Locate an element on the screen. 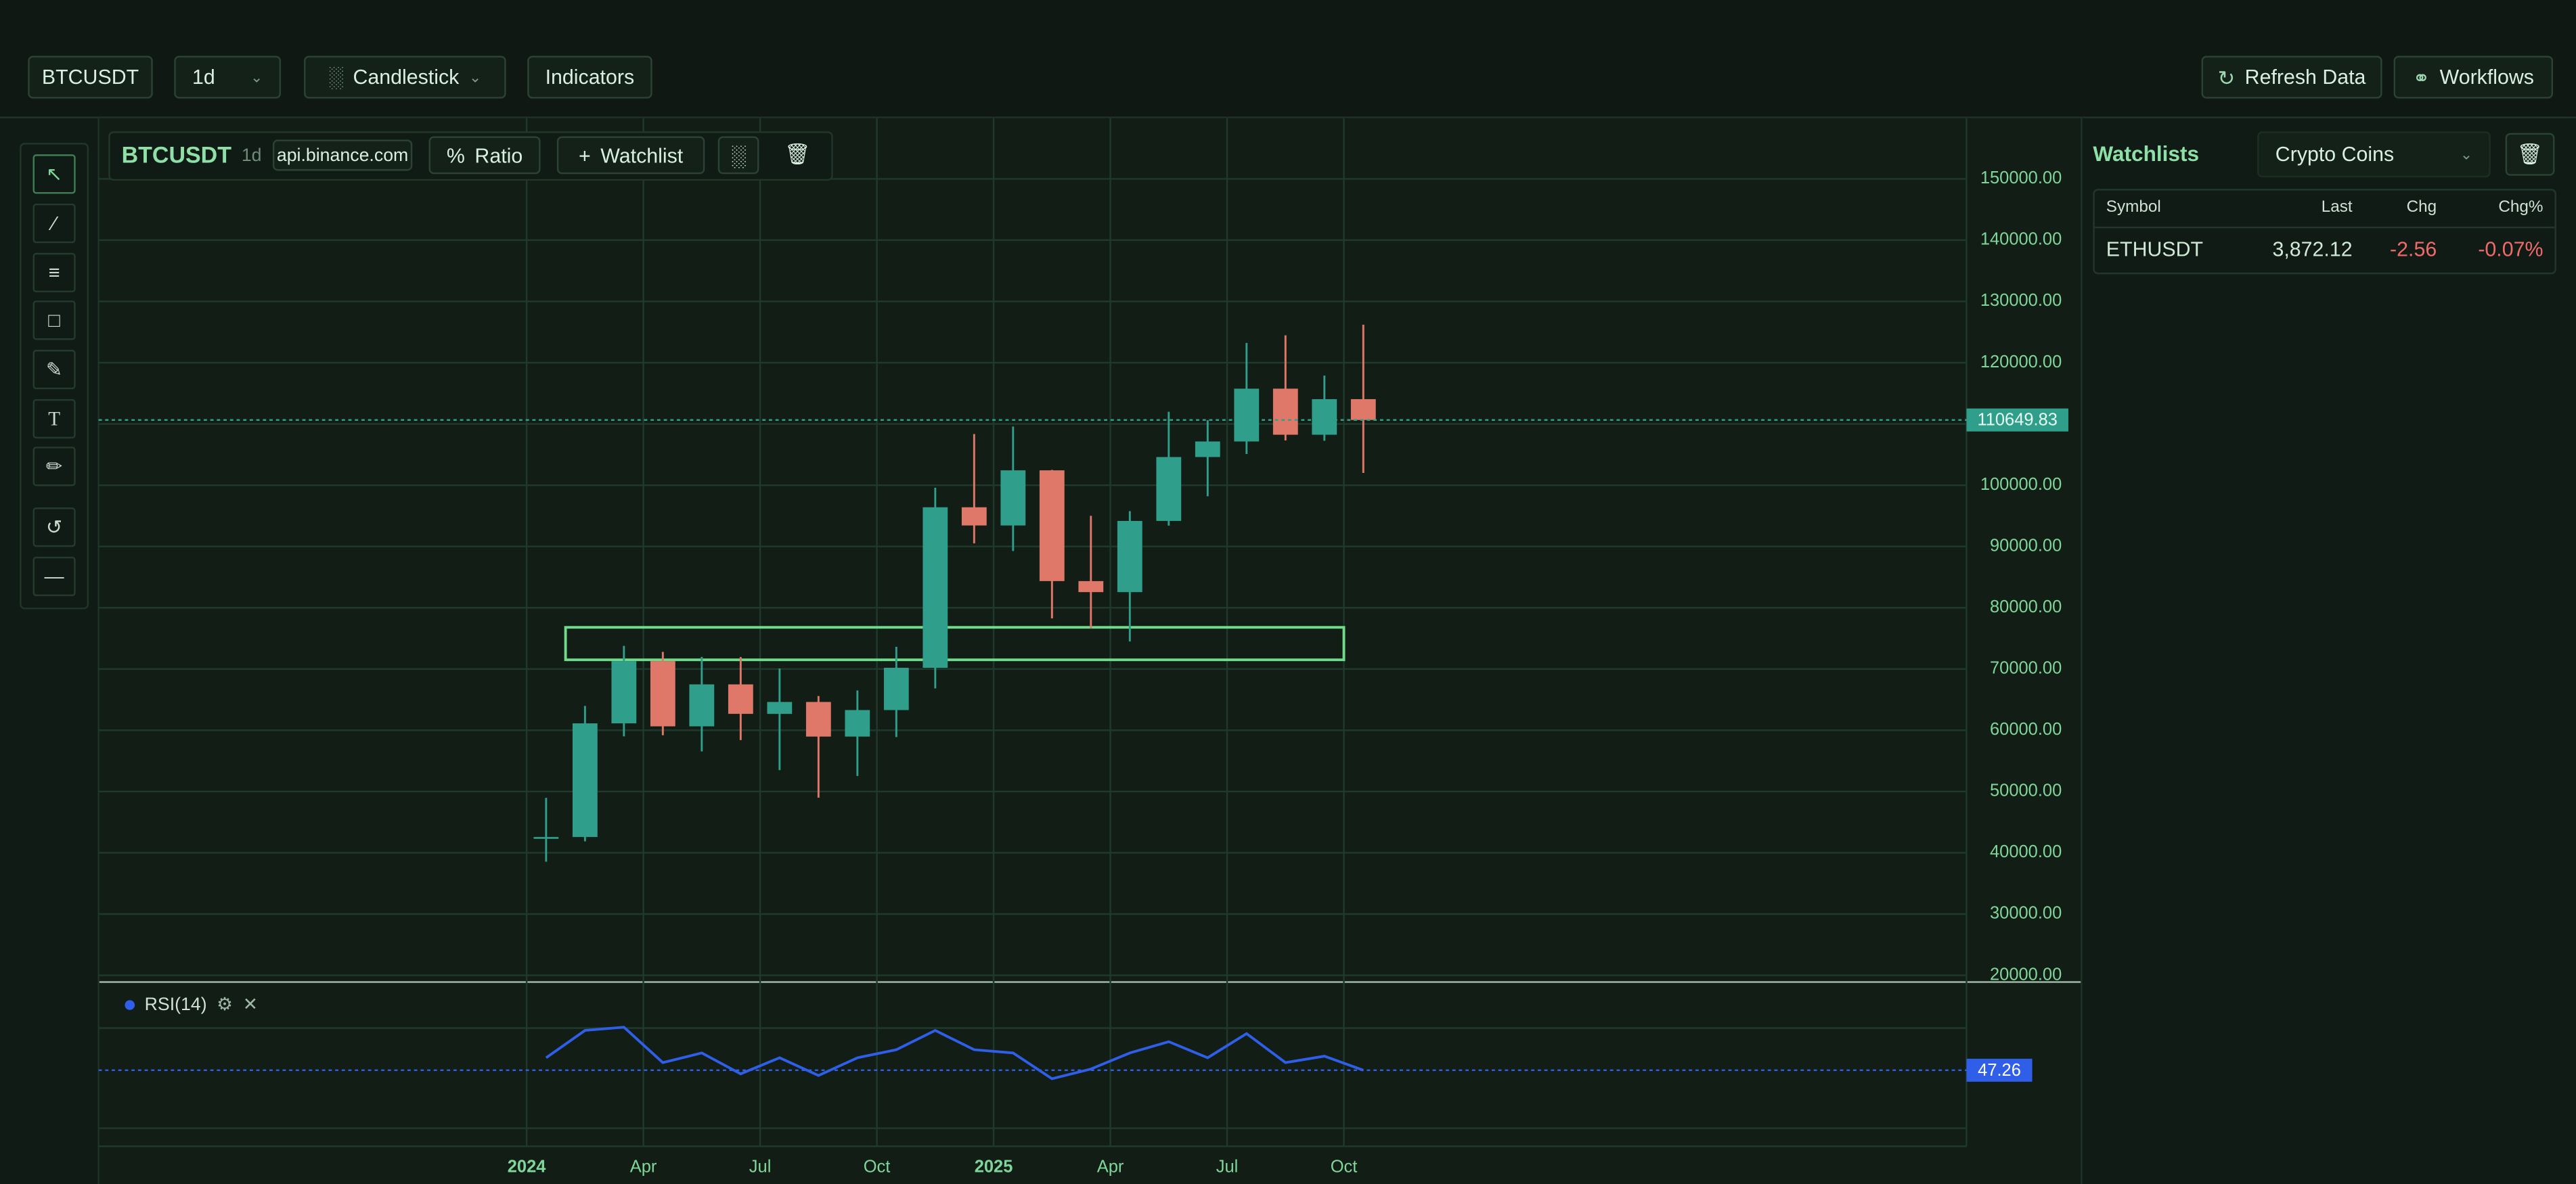 The height and width of the screenshot is (1184, 2576). col-header: Chg% is located at coordinates (2521, 208).